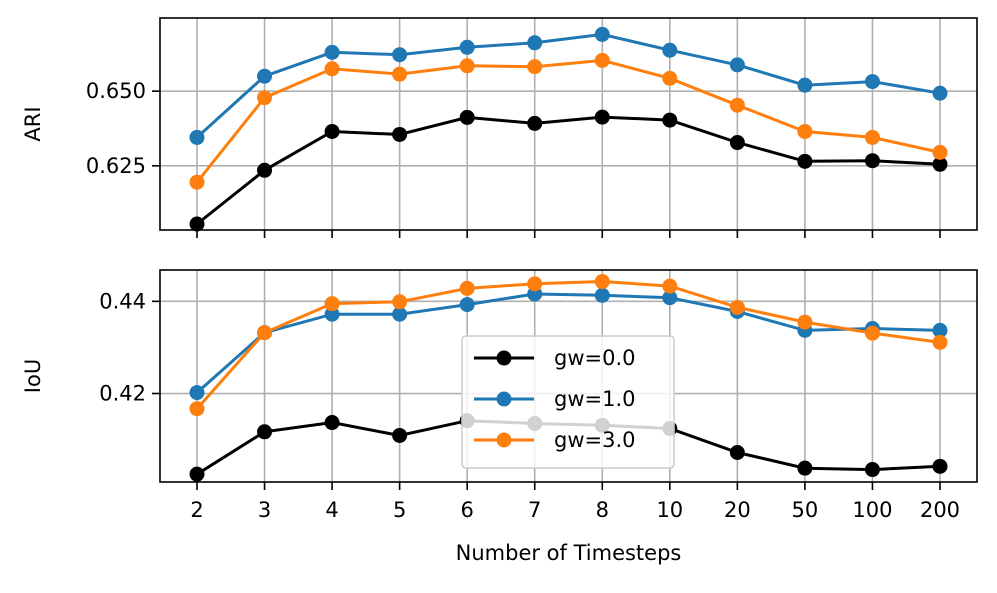 This screenshot has height=593, width=997. What do you see at coordinates (332, 423) in the screenshot?
I see `iou-point-gw=0.0-4` at bounding box center [332, 423].